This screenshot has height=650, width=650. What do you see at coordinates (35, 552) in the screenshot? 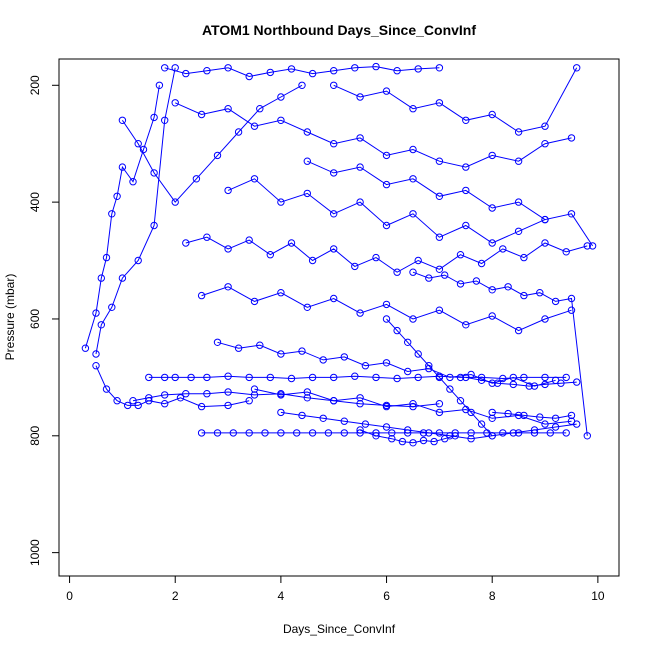
I see `y-tick-label: 1000` at bounding box center [35, 552].